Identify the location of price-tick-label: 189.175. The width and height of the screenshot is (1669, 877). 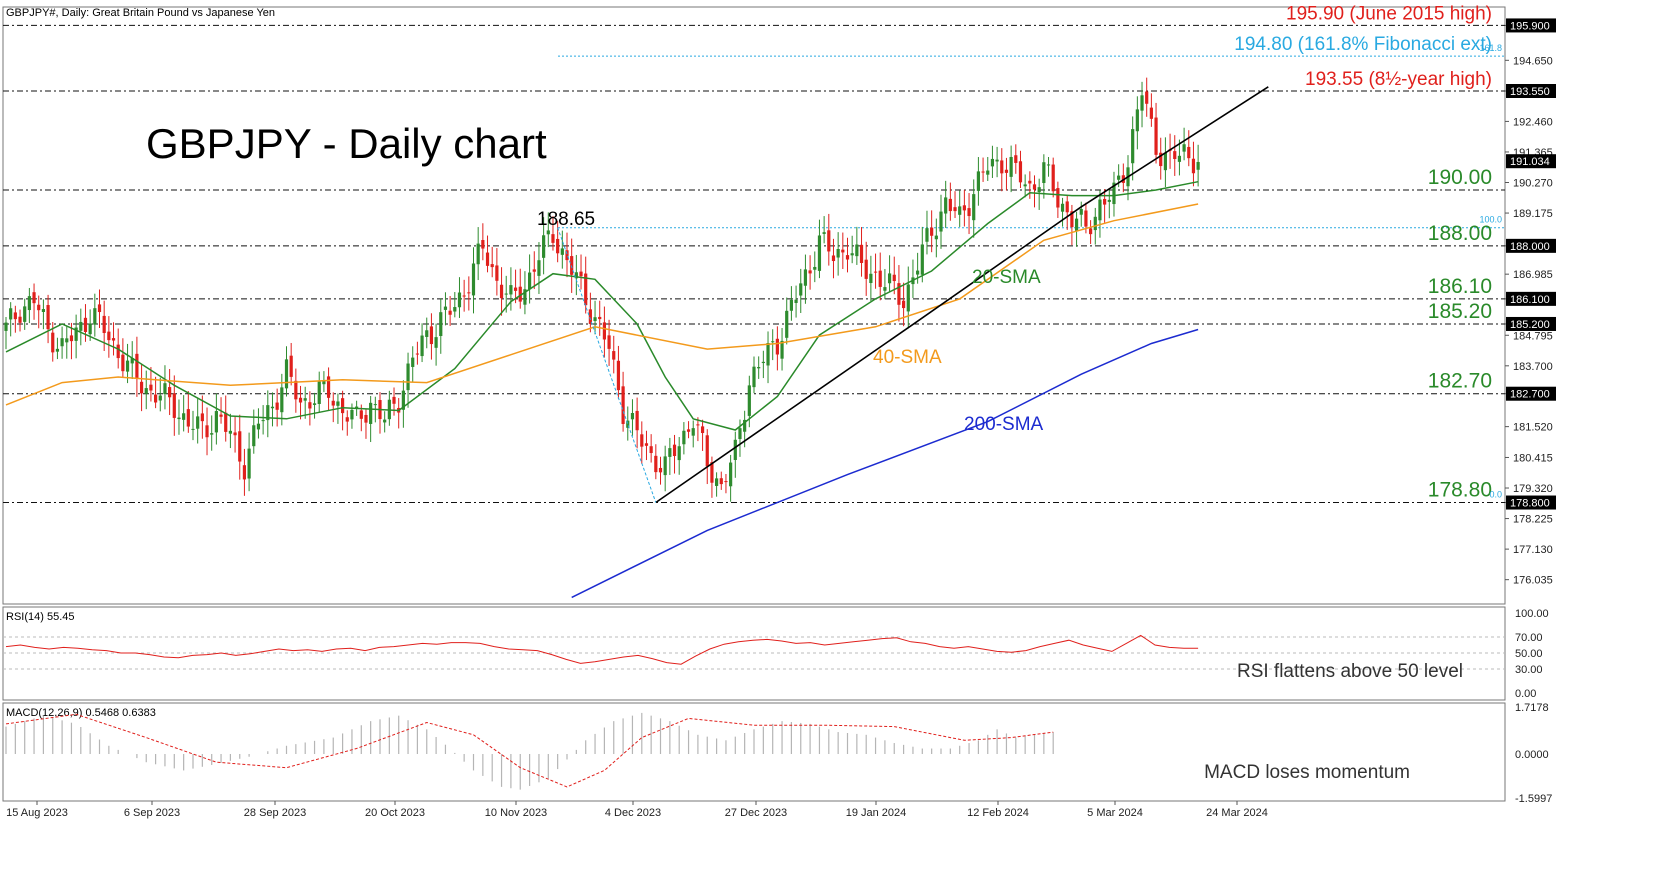
(1533, 214).